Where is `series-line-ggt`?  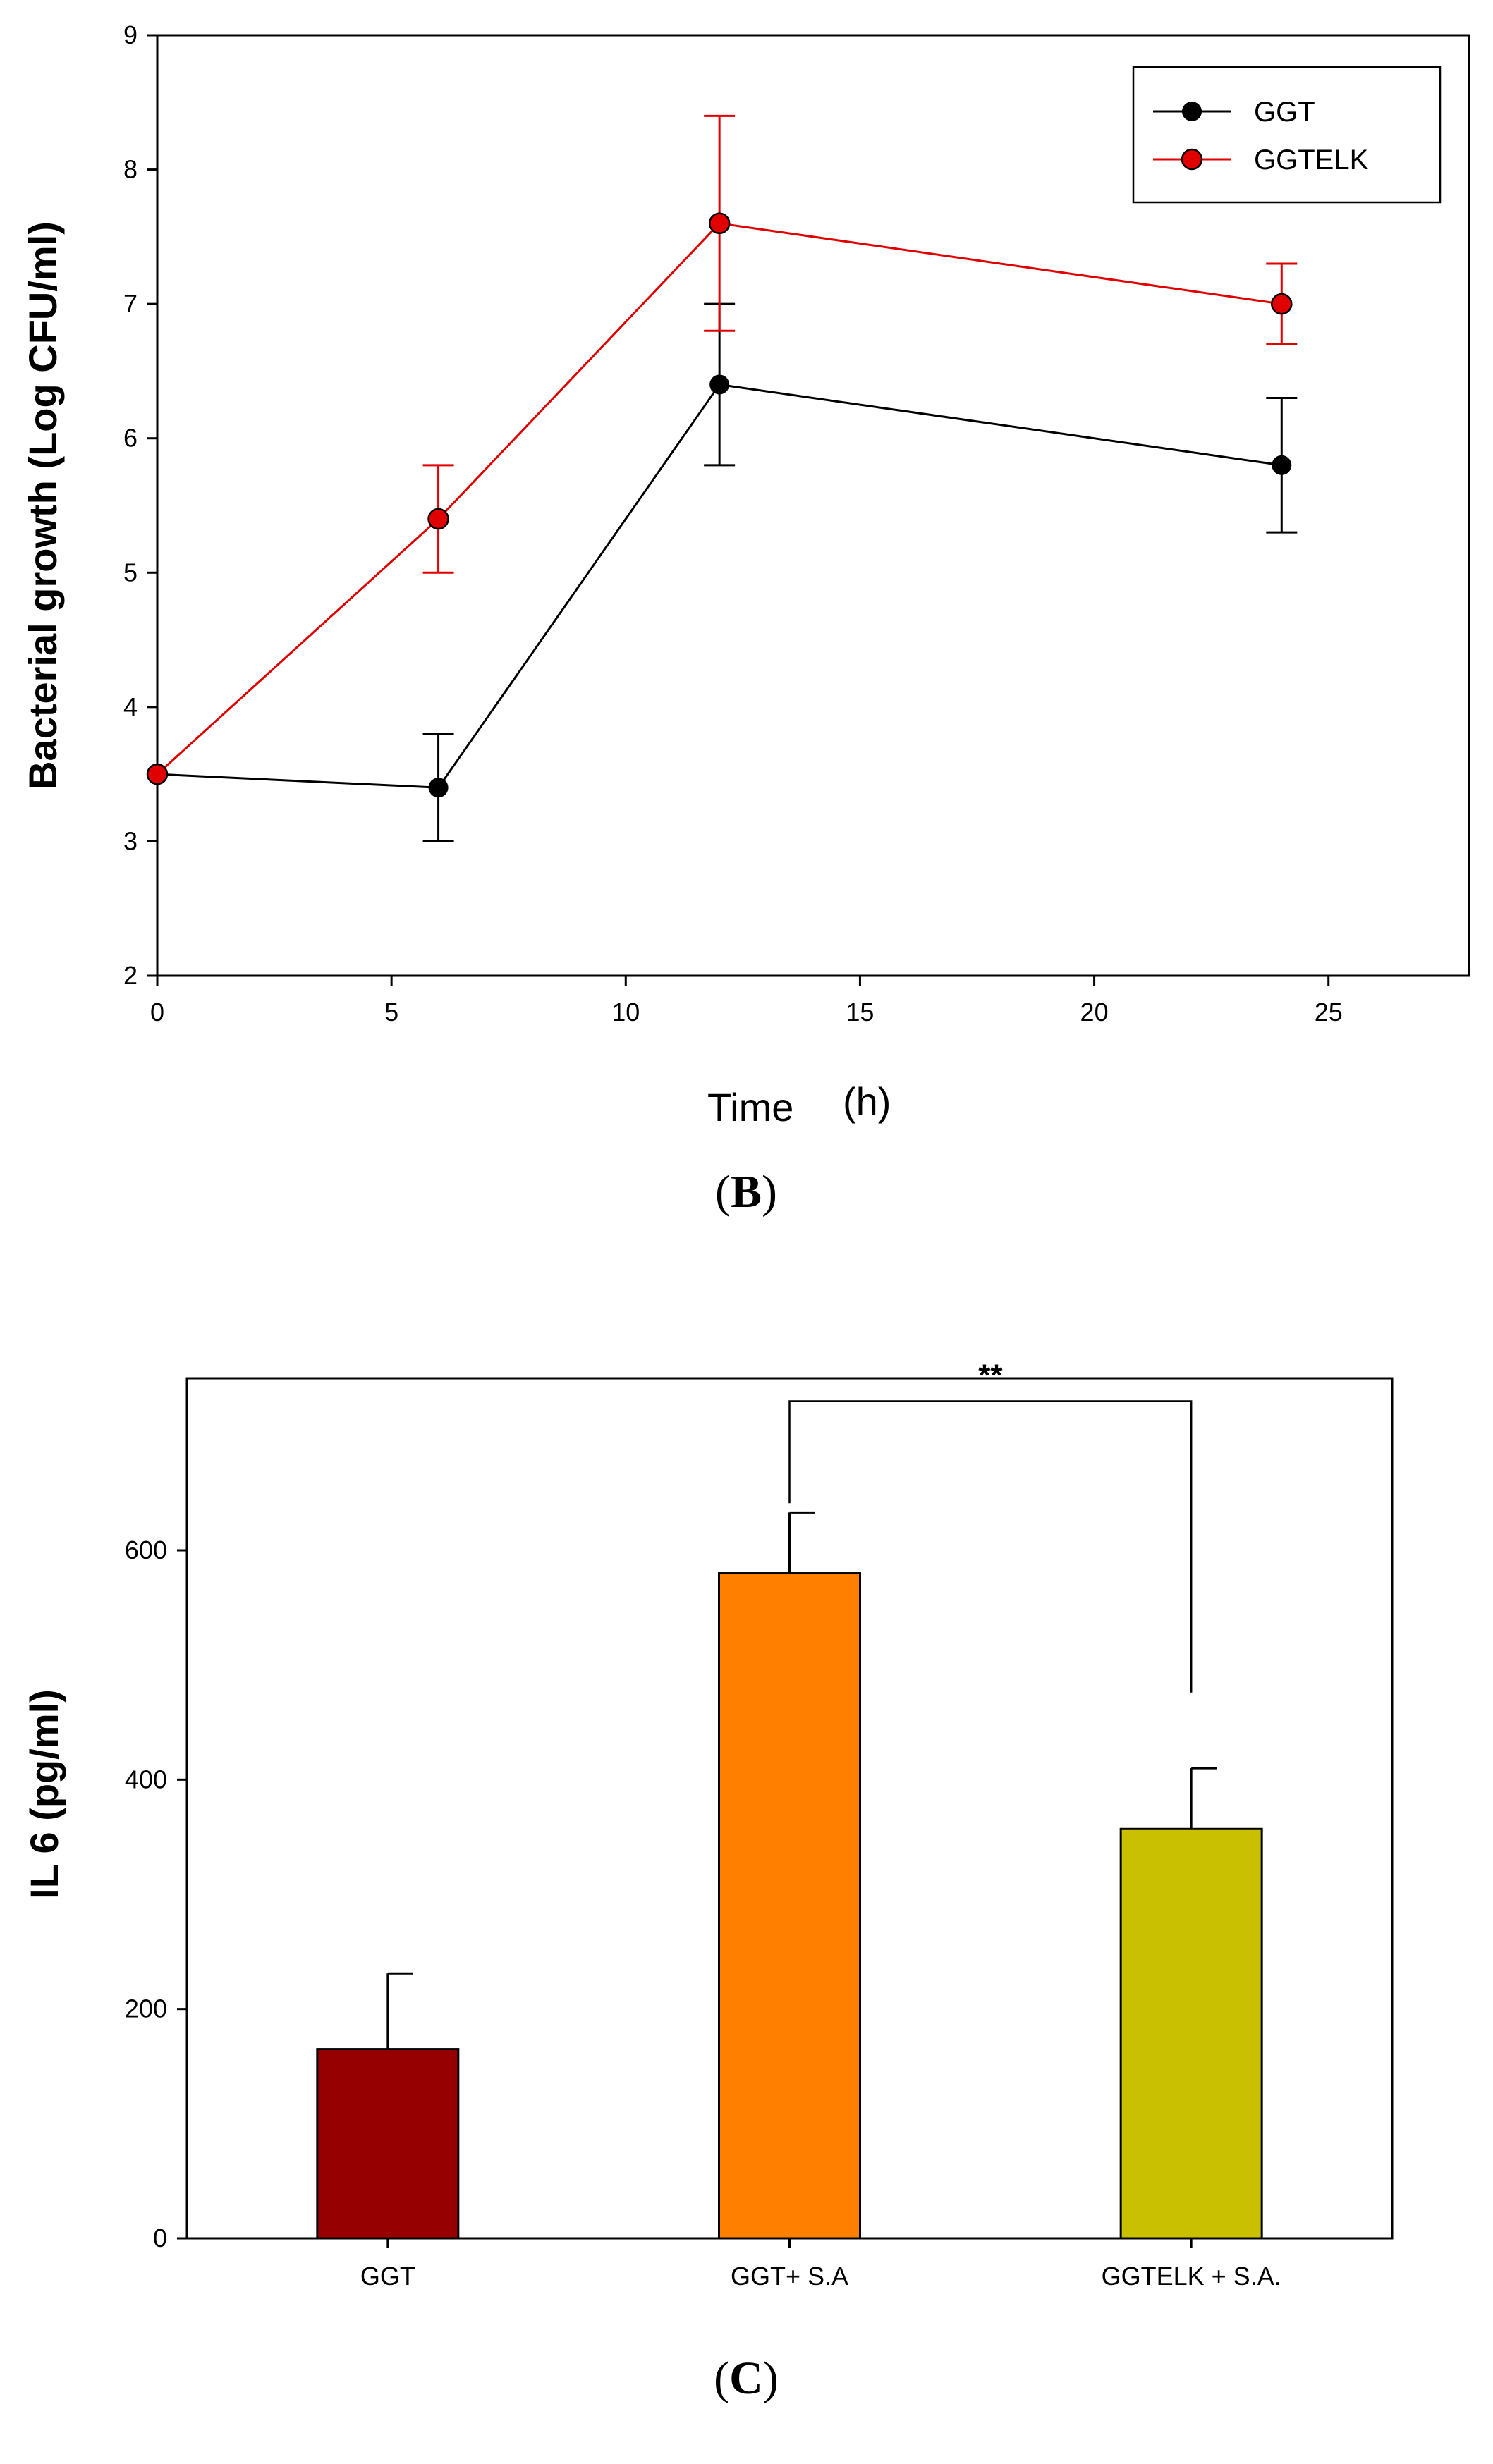 series-line-ggt is located at coordinates (719, 586).